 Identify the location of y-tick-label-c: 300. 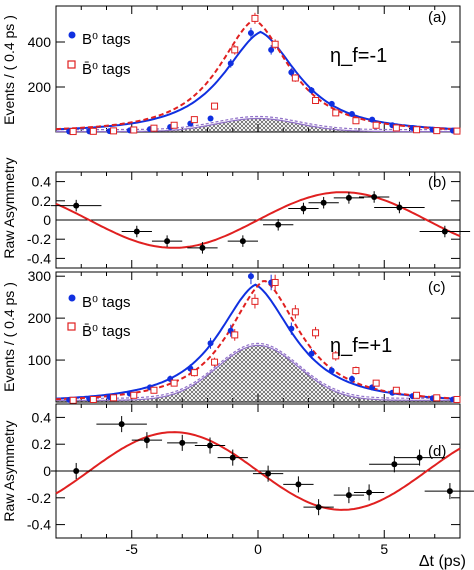
(40, 276).